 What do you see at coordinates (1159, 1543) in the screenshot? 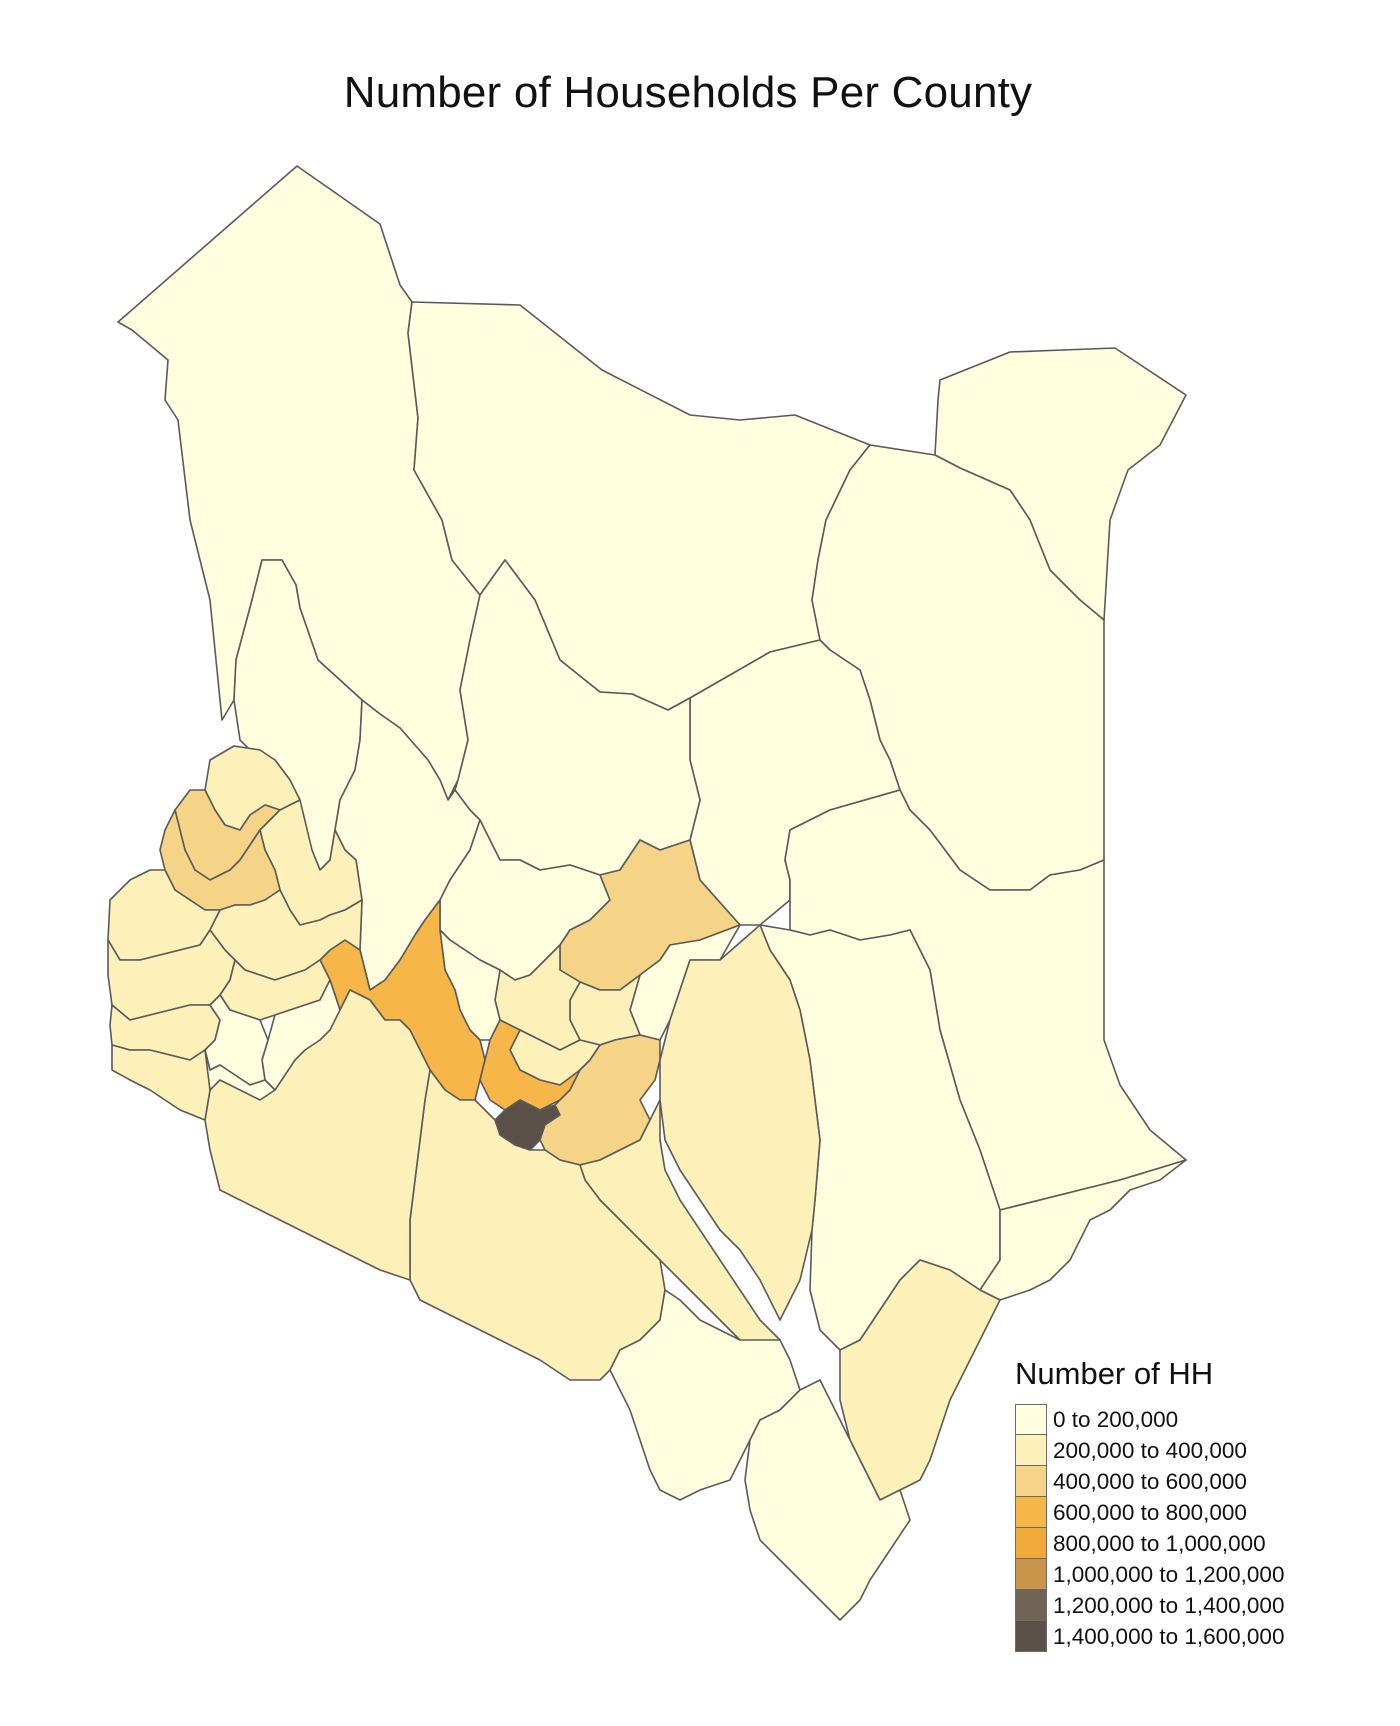
I see `legend-label: 800,000 to 1,000,000` at bounding box center [1159, 1543].